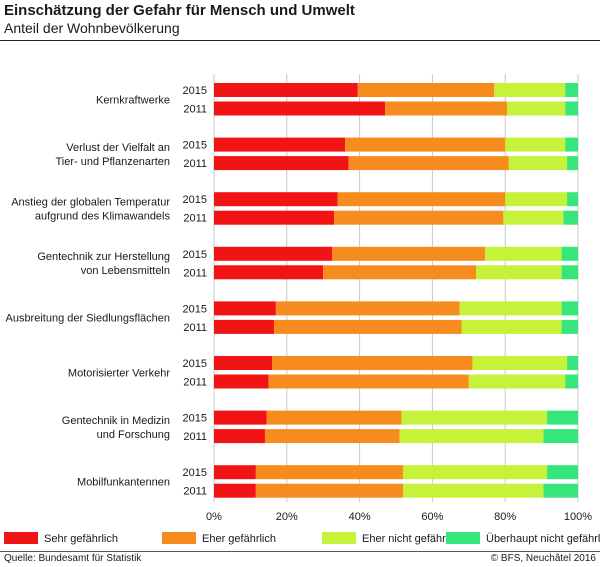  I want to click on category-label: Ausbreitung der Siedlungsflächen, so click(87, 319).